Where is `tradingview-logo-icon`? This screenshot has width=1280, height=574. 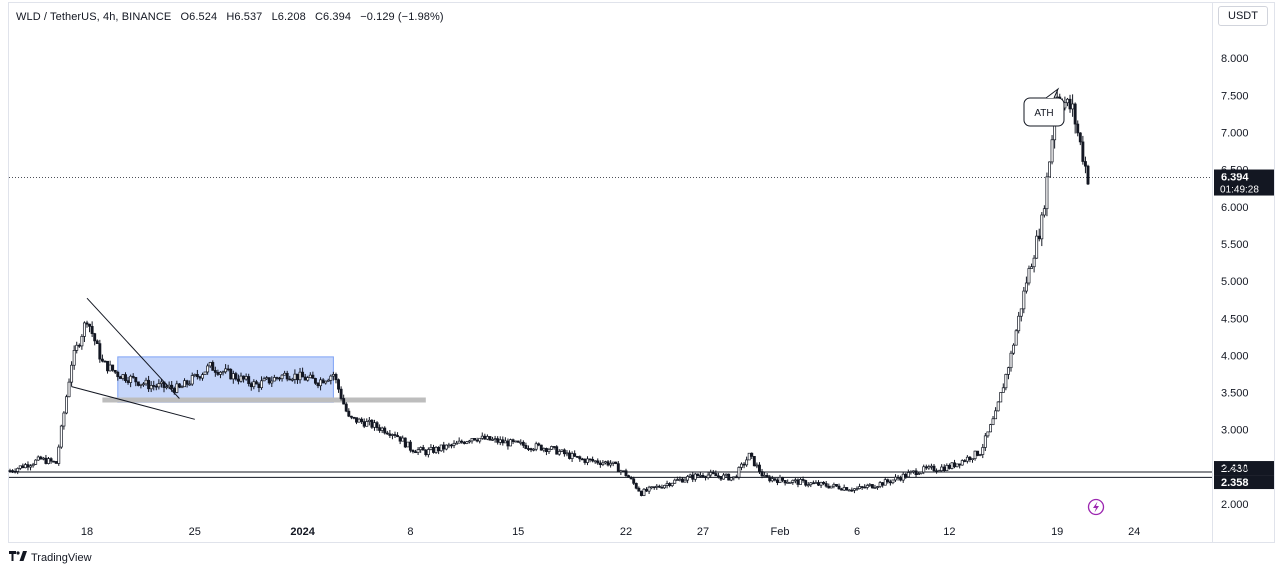 tradingview-logo-icon is located at coordinates (18, 557).